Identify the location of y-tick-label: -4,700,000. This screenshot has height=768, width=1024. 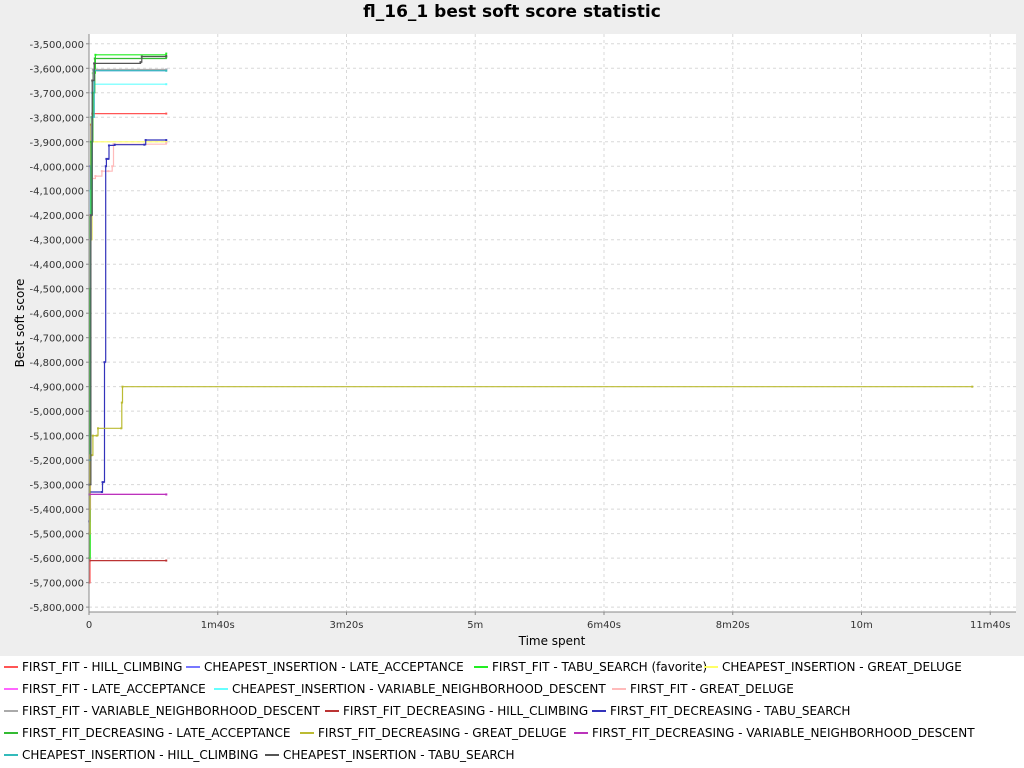
(56, 339).